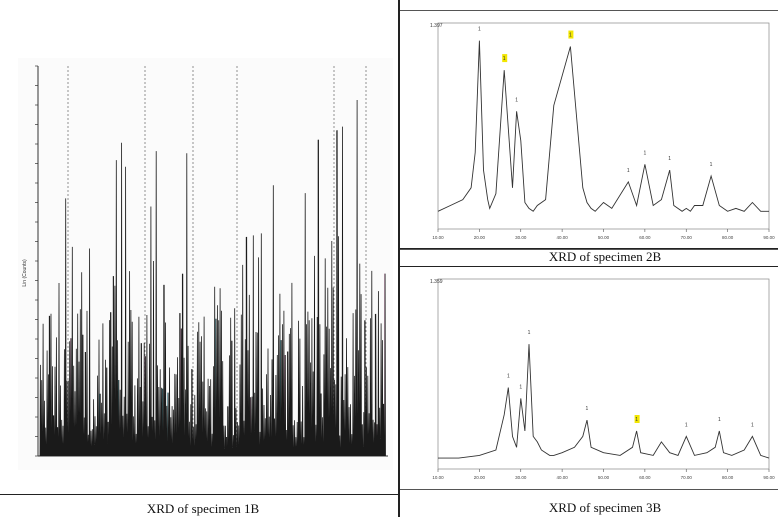 The image size is (778, 517). What do you see at coordinates (436, 26) in the screenshot?
I see `y-max-label: 1.397` at bounding box center [436, 26].